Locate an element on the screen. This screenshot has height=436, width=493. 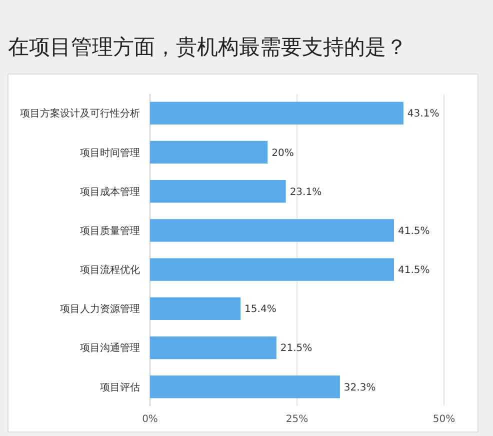
data-label: 20% is located at coordinates (283, 153).